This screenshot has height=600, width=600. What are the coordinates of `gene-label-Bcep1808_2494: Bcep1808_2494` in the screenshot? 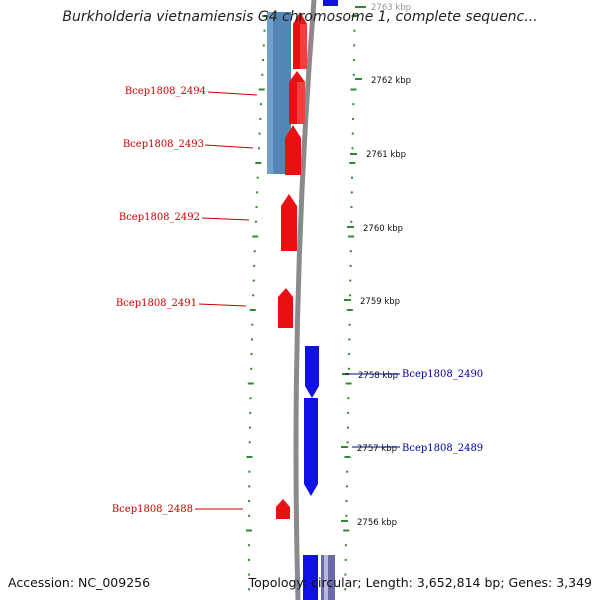 It's located at (165, 91).